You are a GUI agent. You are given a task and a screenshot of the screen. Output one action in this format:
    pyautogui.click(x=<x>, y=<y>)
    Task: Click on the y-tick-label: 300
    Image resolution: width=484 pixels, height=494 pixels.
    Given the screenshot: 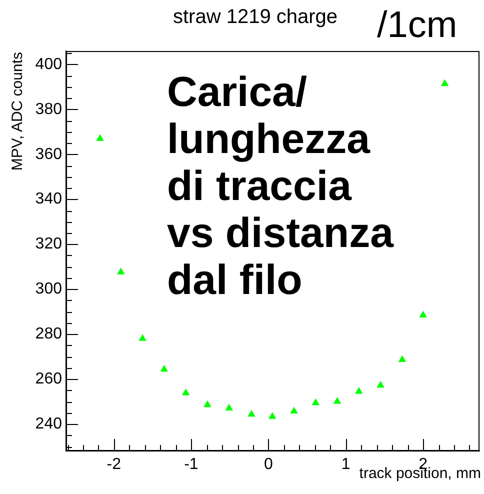 What is the action you would take?
    pyautogui.click(x=48, y=289)
    